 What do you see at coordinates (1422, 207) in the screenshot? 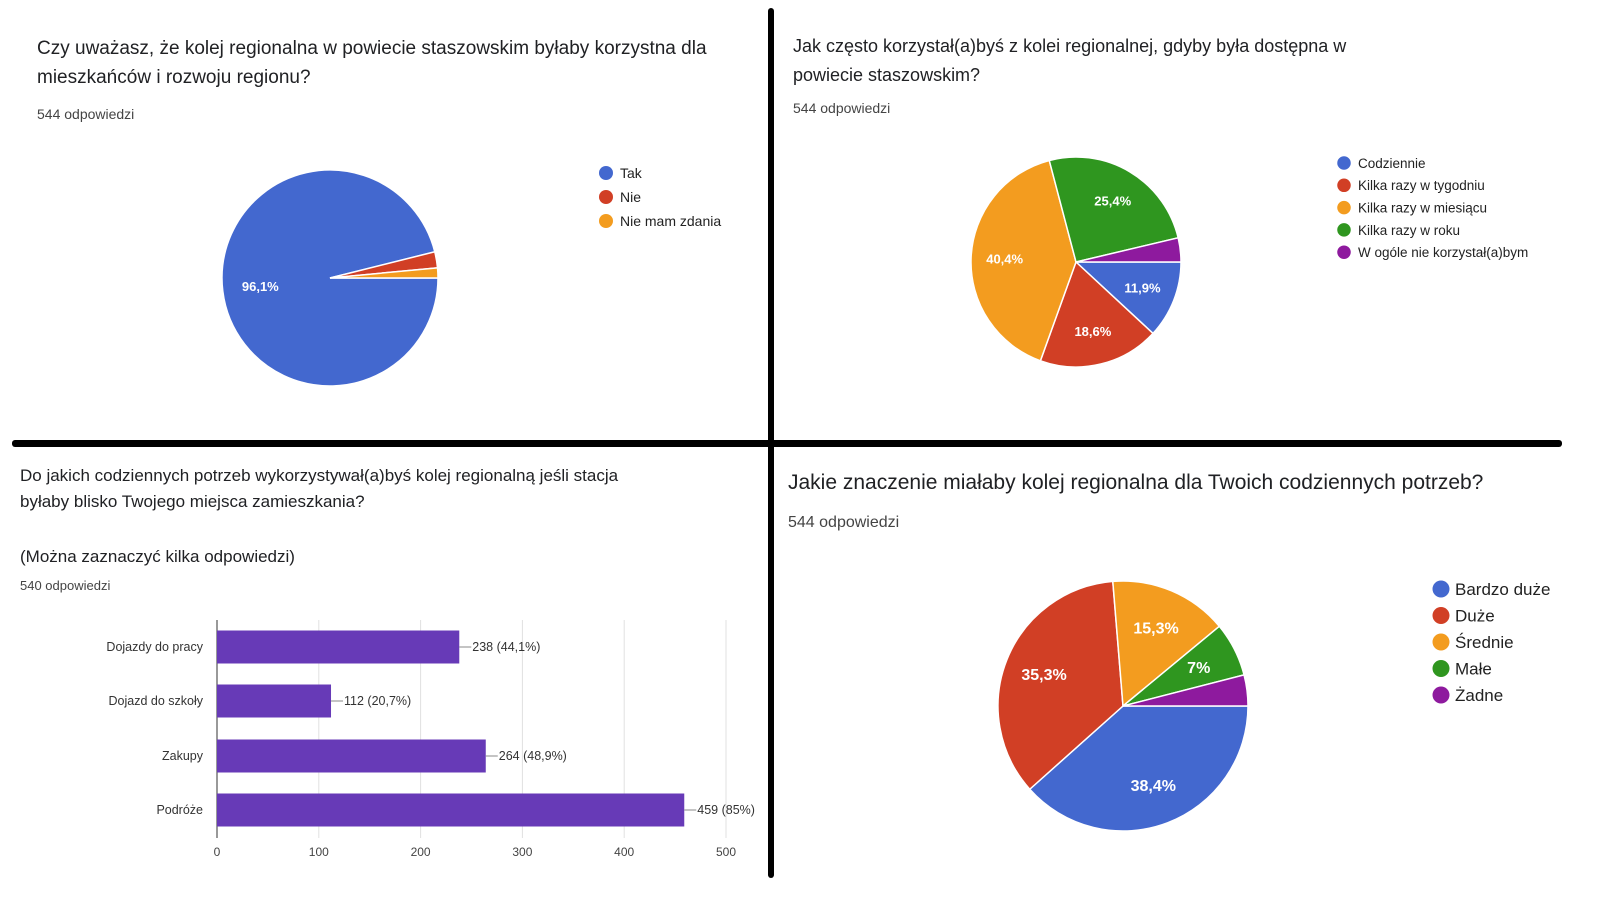
I see `chart2-legend-label: Kilka razy w miesiącu` at bounding box center [1422, 207].